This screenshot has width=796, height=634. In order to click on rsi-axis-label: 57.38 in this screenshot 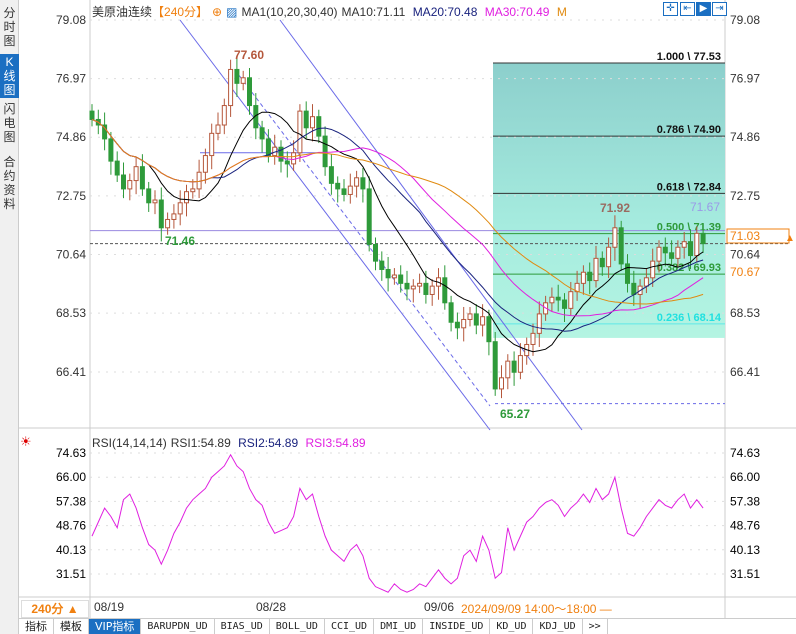, I will do `click(71, 501)`.